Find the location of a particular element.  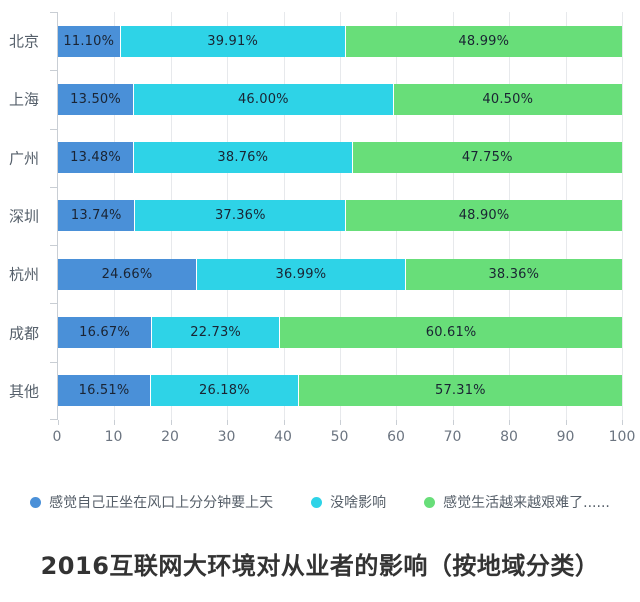

category-label: 北京 is located at coordinates (24, 41).